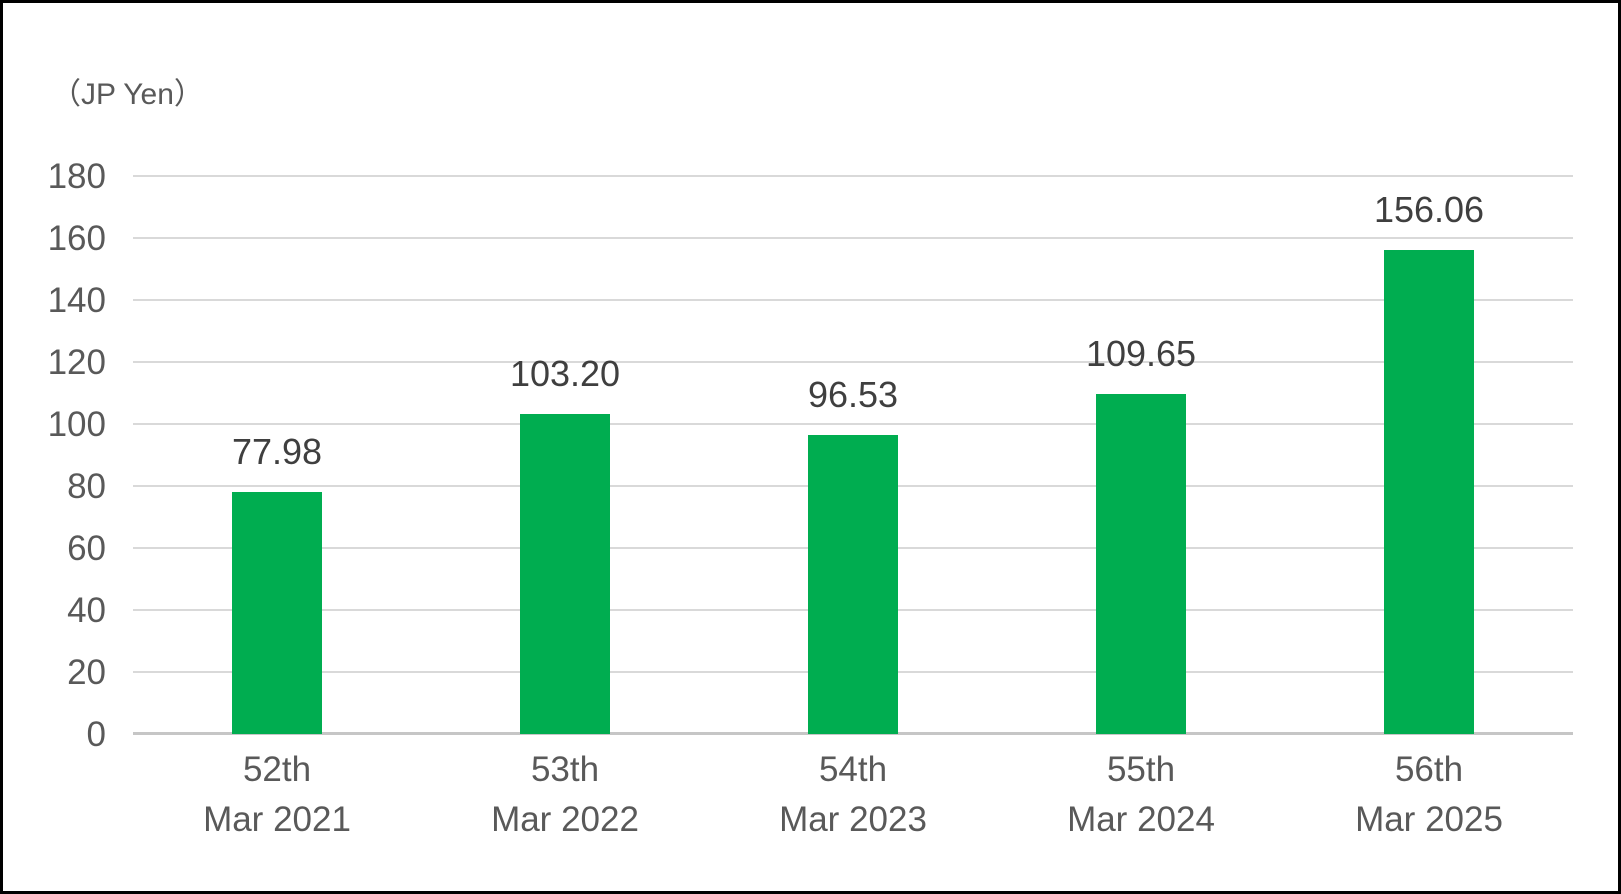  What do you see at coordinates (565, 374) in the screenshot?
I see `bar-value-label: 103.20` at bounding box center [565, 374].